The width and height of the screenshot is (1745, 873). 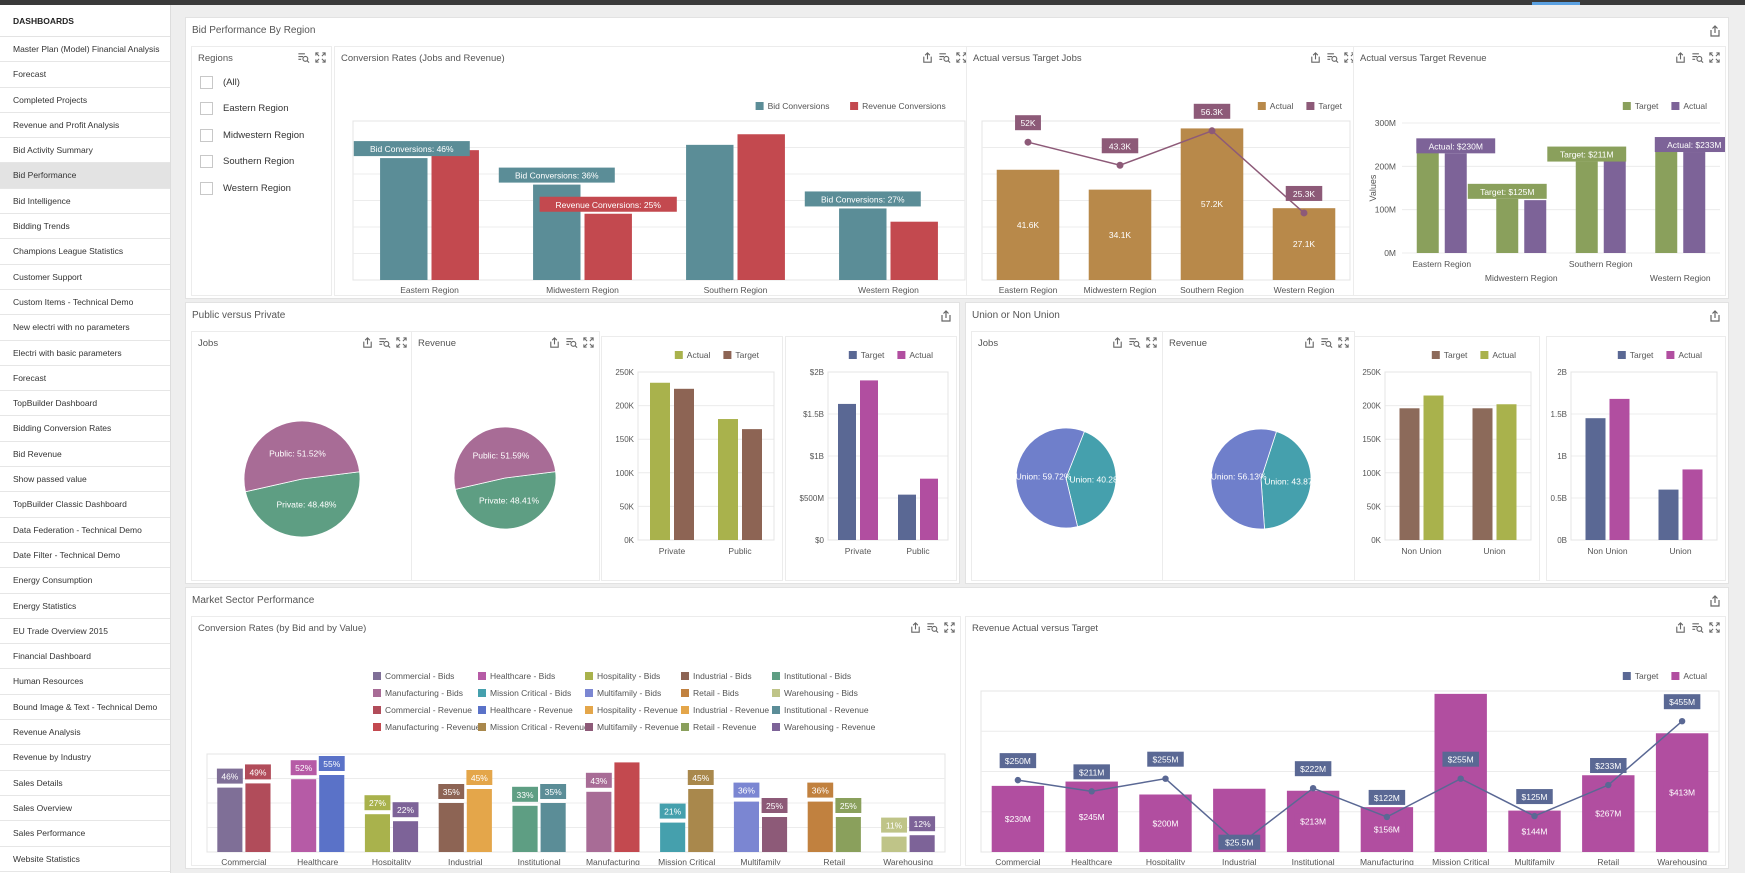 I want to click on sidebar-item: Financial Dashboard, so click(x=85, y=657).